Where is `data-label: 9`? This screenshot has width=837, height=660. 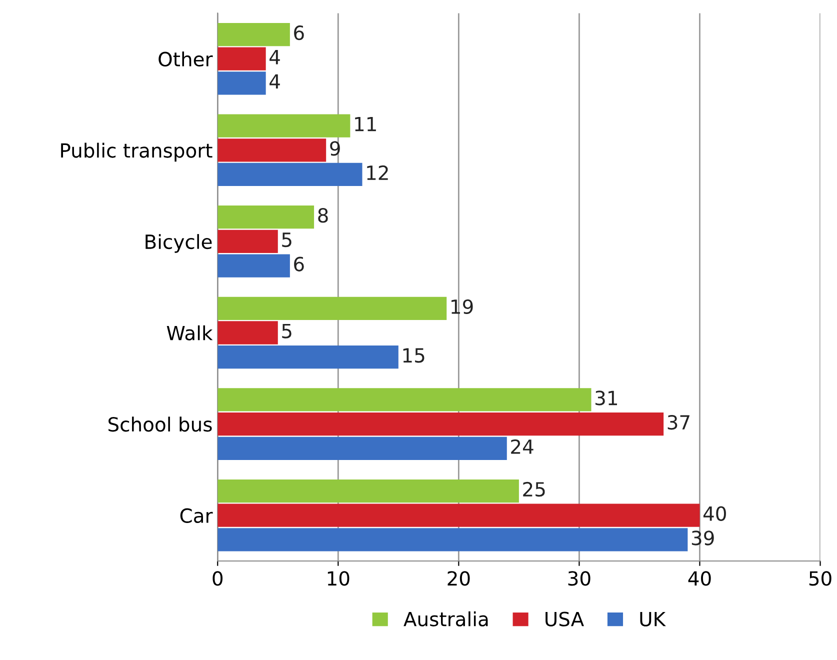
data-label: 9 is located at coordinates (335, 148).